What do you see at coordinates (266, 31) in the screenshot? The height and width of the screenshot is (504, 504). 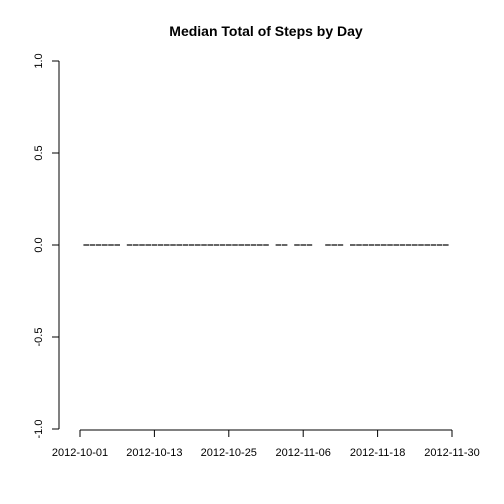 I see `chart-title: Median Total of Steps by Day` at bounding box center [266, 31].